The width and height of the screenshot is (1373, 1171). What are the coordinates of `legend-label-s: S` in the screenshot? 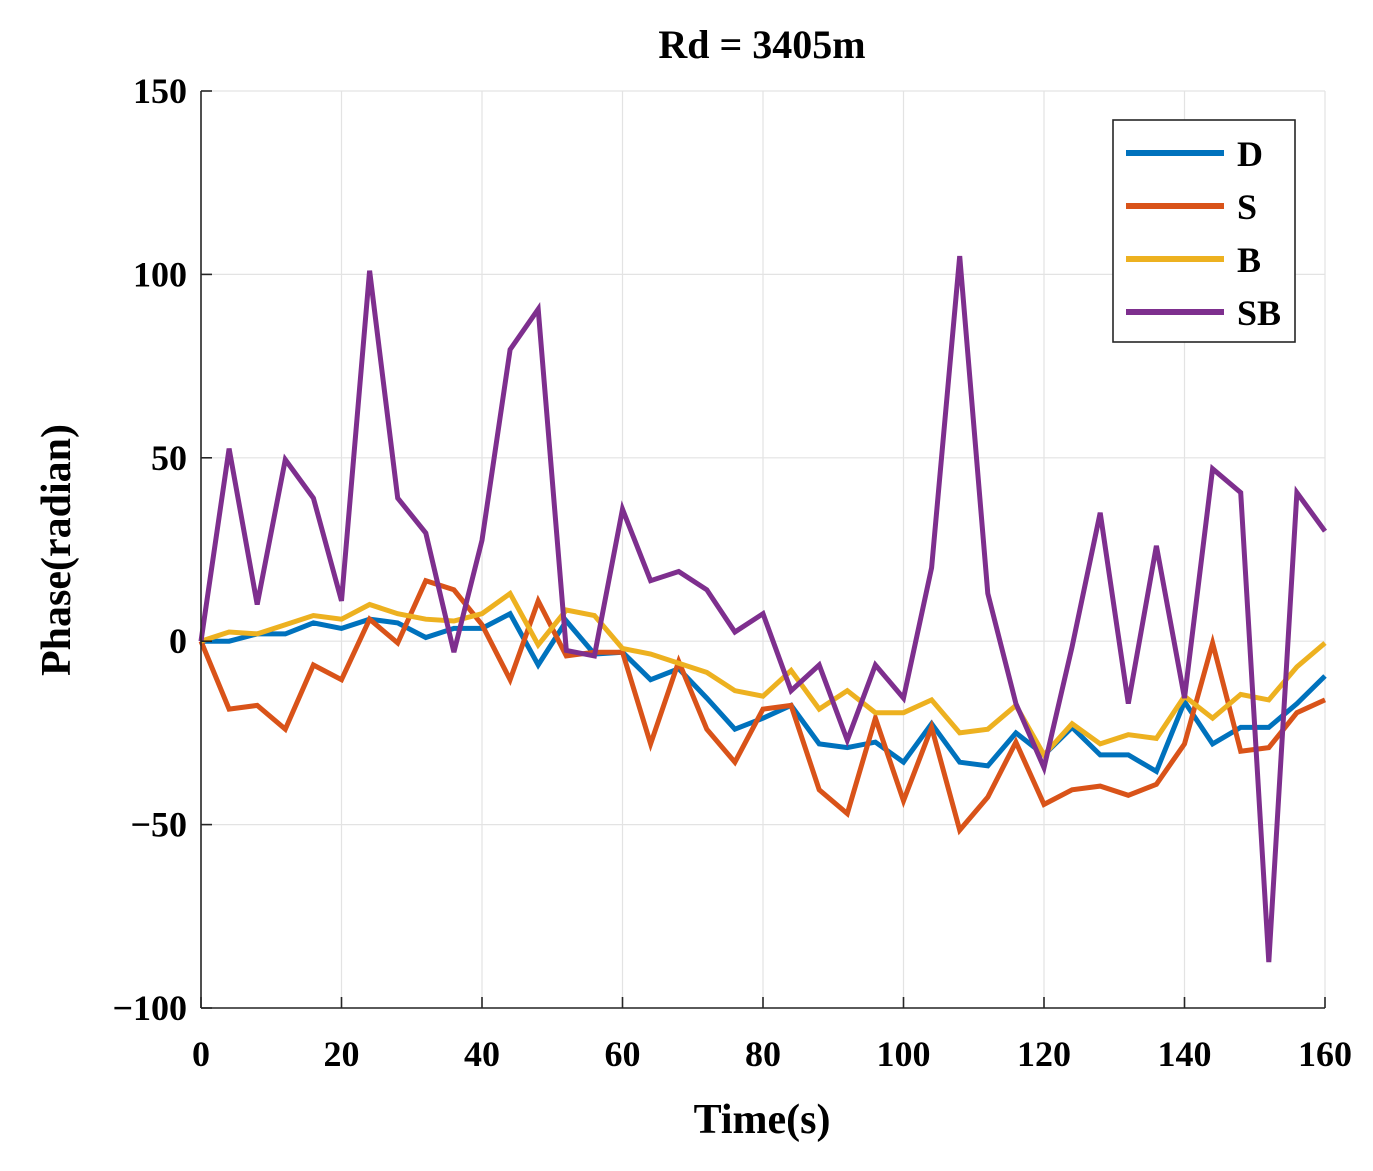 It's located at (1247, 207).